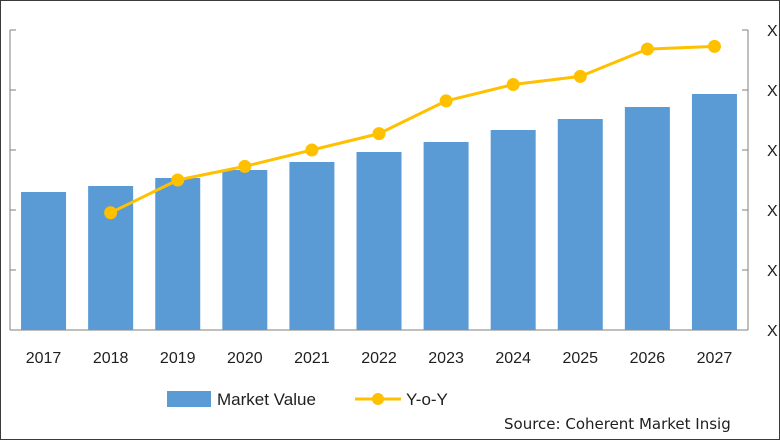 The width and height of the screenshot is (780, 440). What do you see at coordinates (427, 399) in the screenshot?
I see `legend-label-yoy: Y-o-Y` at bounding box center [427, 399].